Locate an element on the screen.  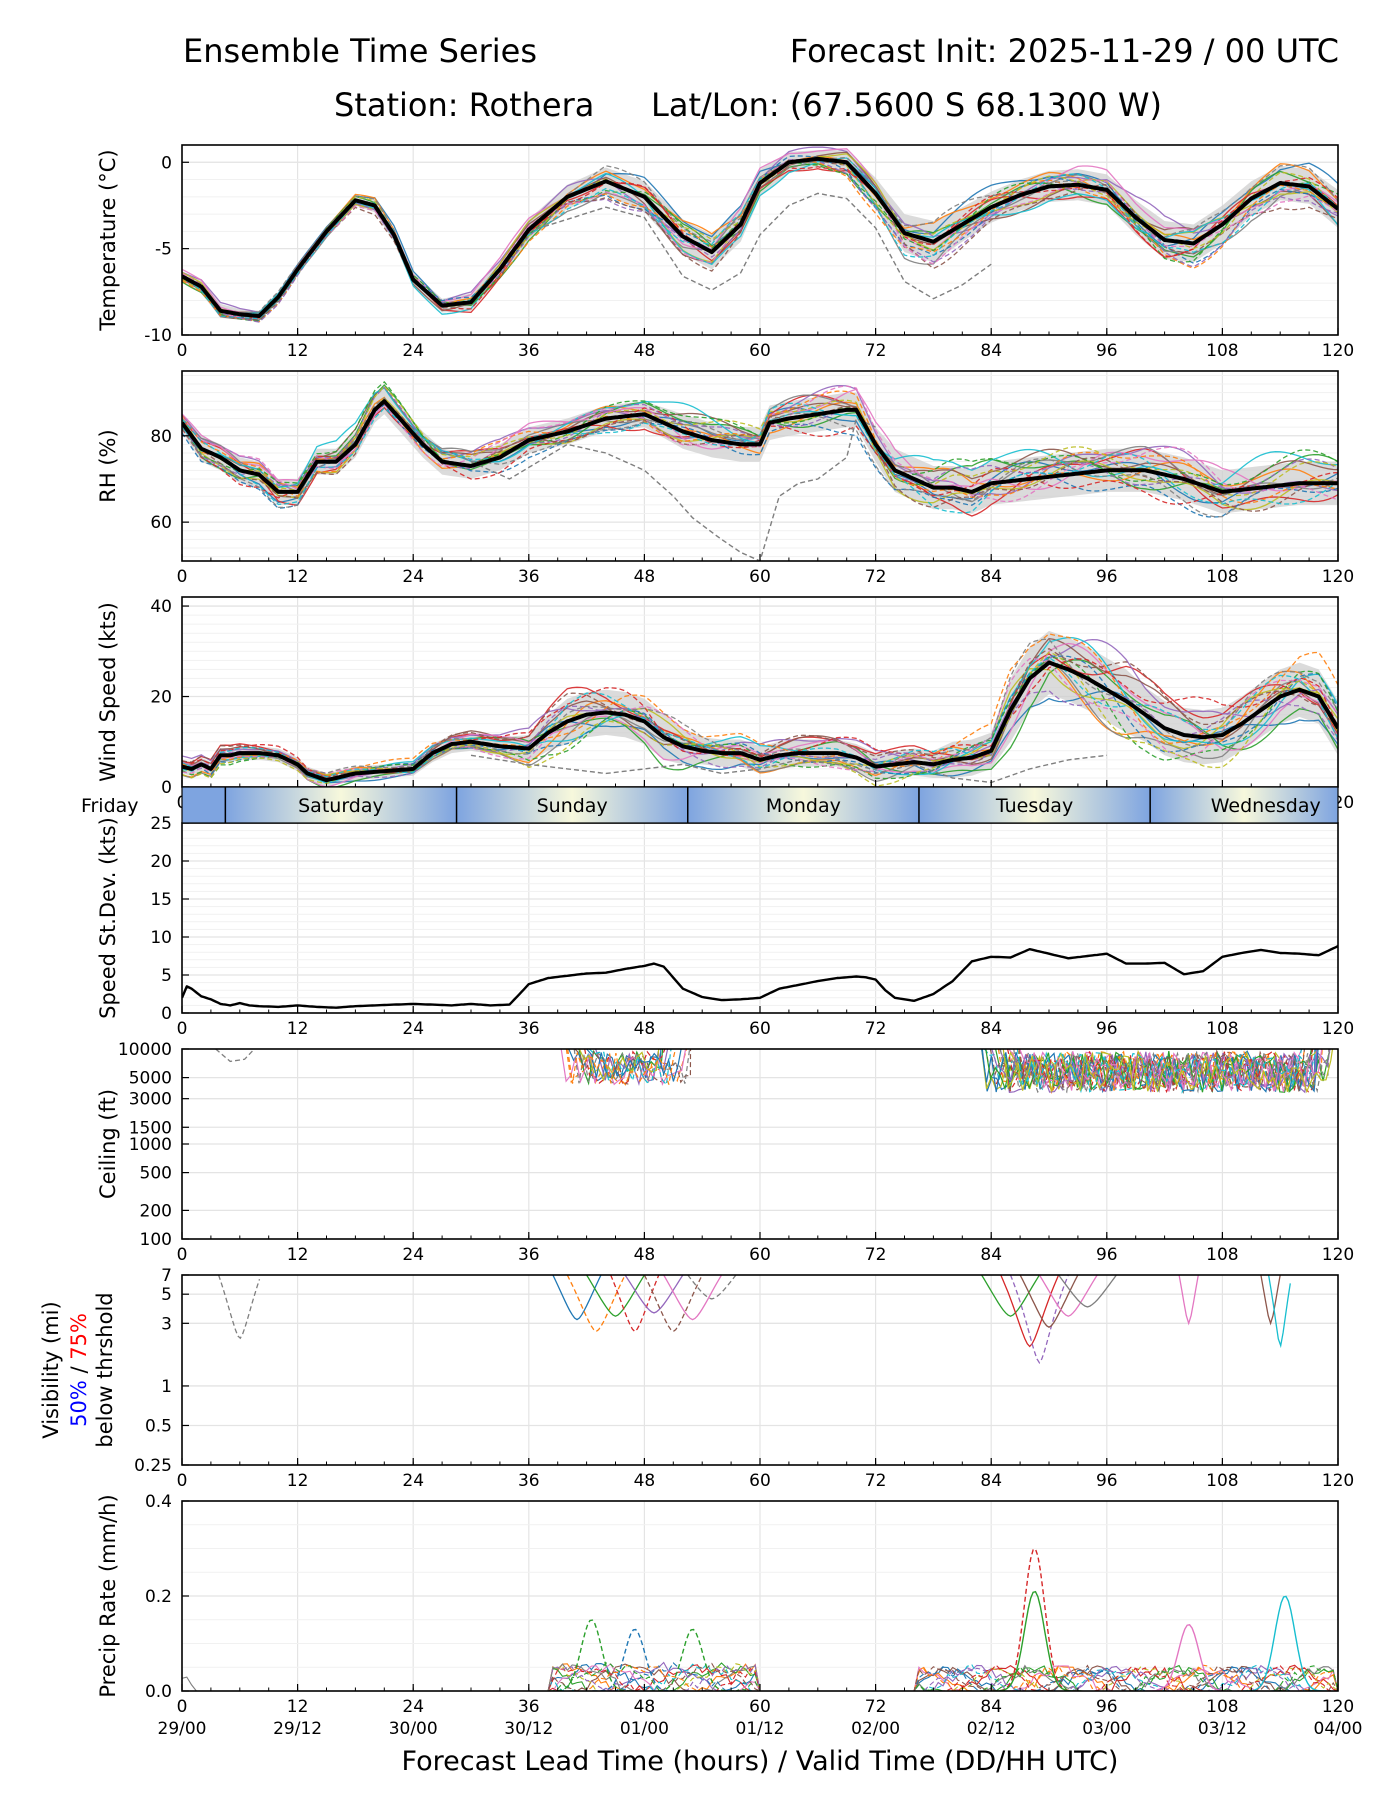
y-tick-label: 10000 is located at coordinates (145, 1050).